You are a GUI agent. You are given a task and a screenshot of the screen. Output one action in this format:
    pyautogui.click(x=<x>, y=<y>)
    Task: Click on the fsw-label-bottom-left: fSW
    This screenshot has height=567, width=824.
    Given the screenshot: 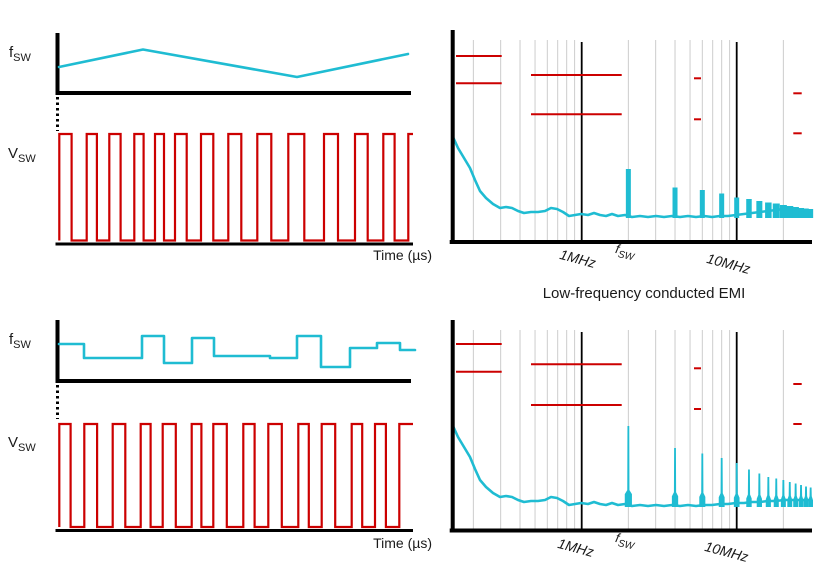 What is the action you would take?
    pyautogui.click(x=20, y=341)
    